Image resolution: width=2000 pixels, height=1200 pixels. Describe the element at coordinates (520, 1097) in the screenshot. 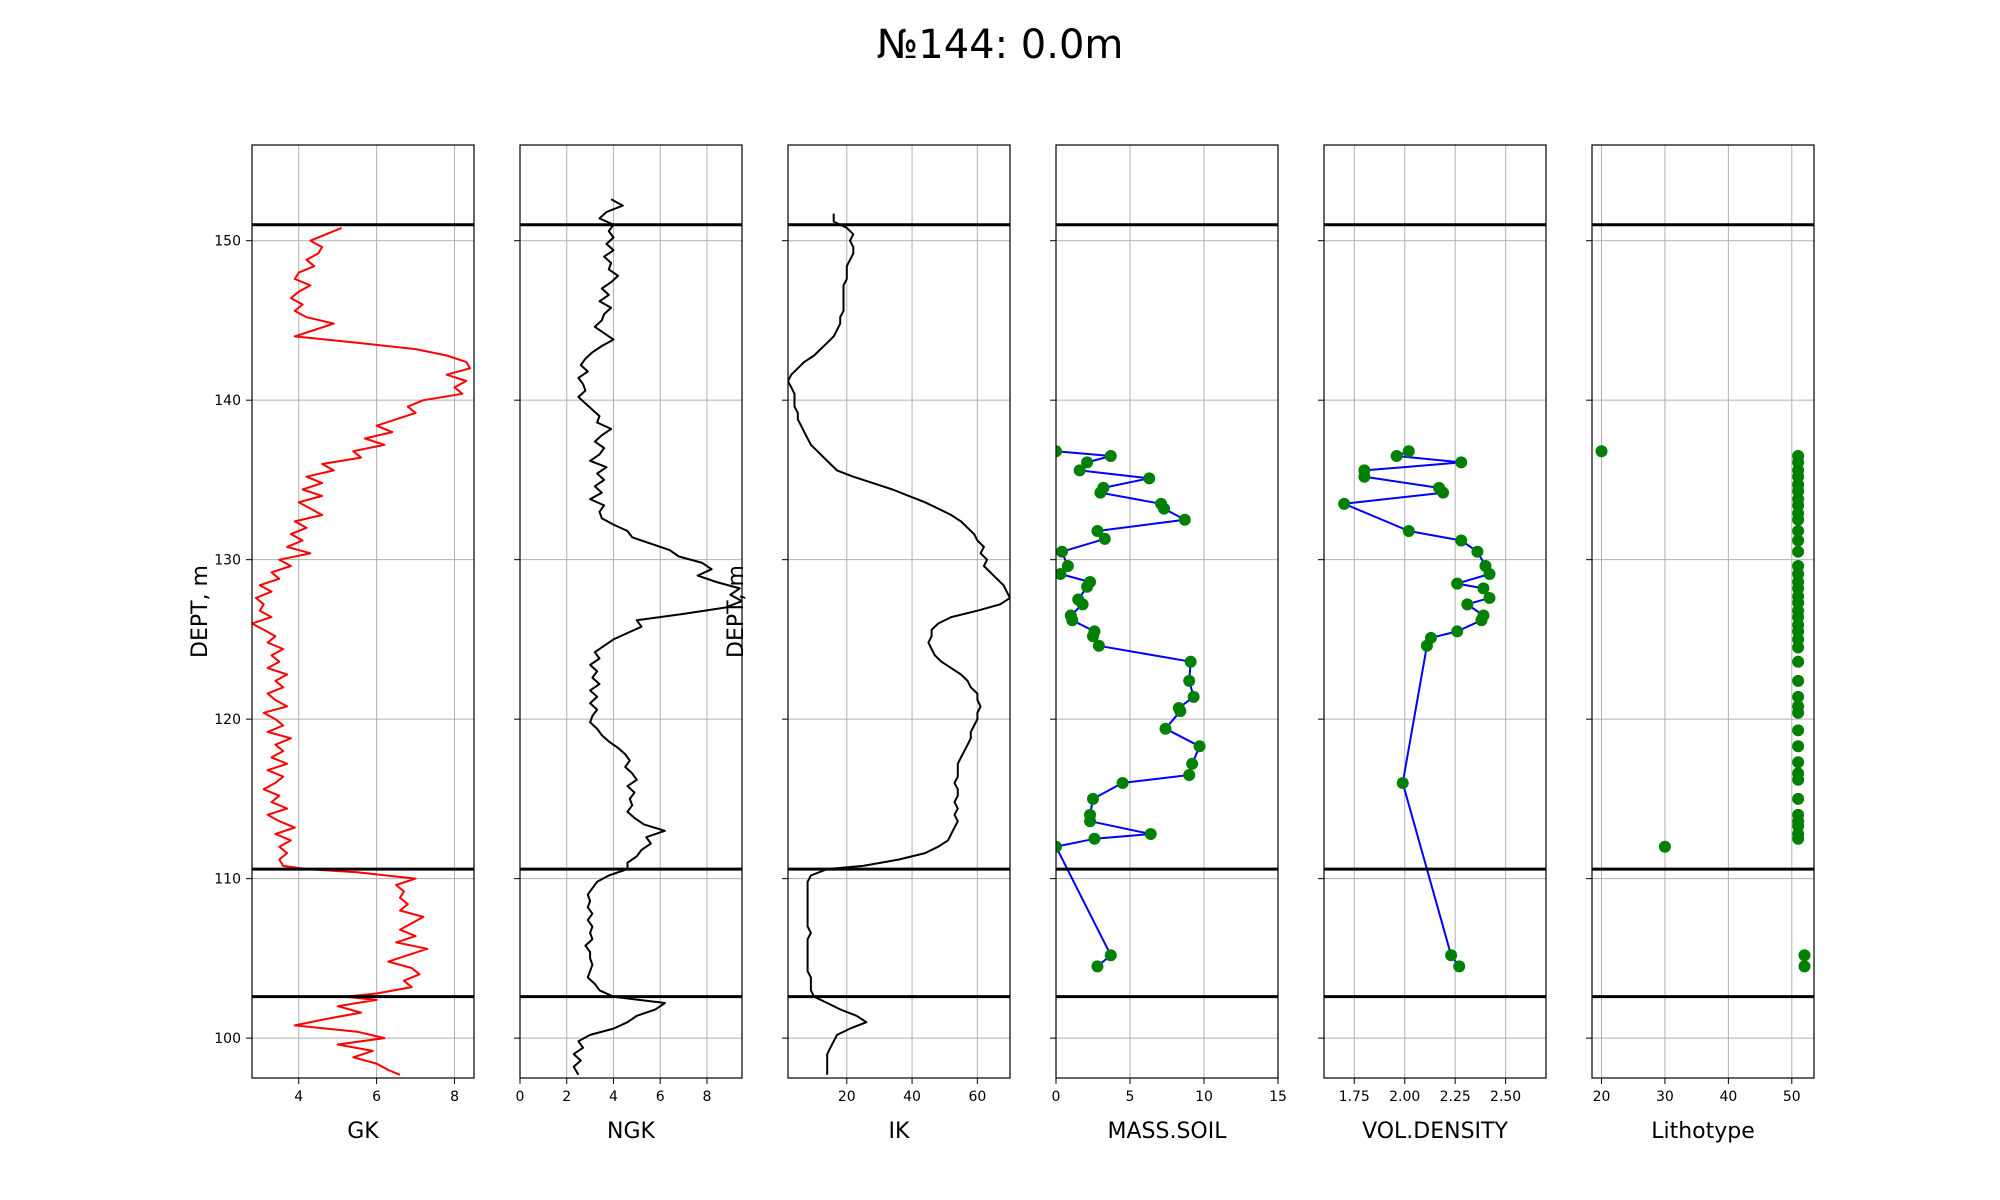

I see `x-tick-label: 0` at that location.